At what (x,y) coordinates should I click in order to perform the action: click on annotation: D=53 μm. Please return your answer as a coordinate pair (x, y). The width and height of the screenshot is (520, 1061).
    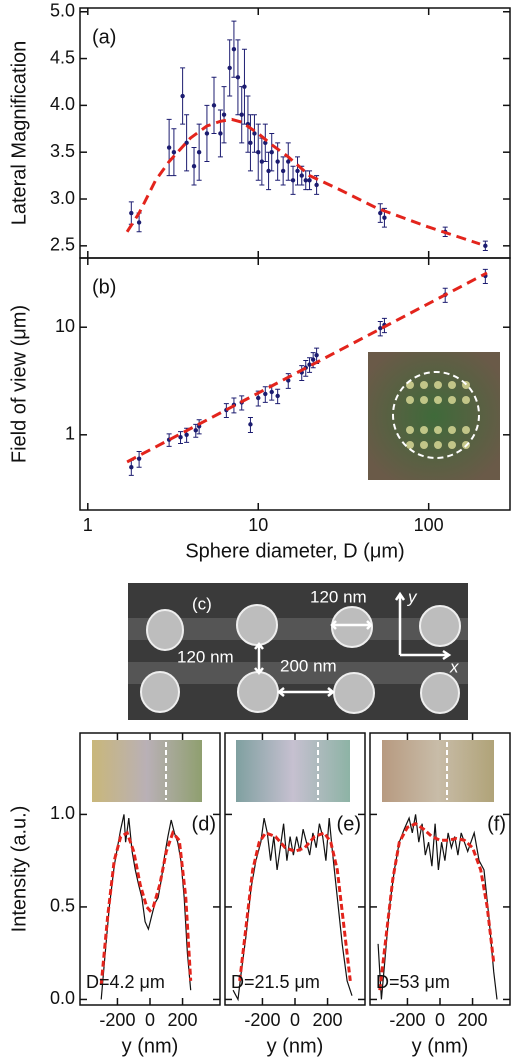
    Looking at the image, I should click on (413, 982).